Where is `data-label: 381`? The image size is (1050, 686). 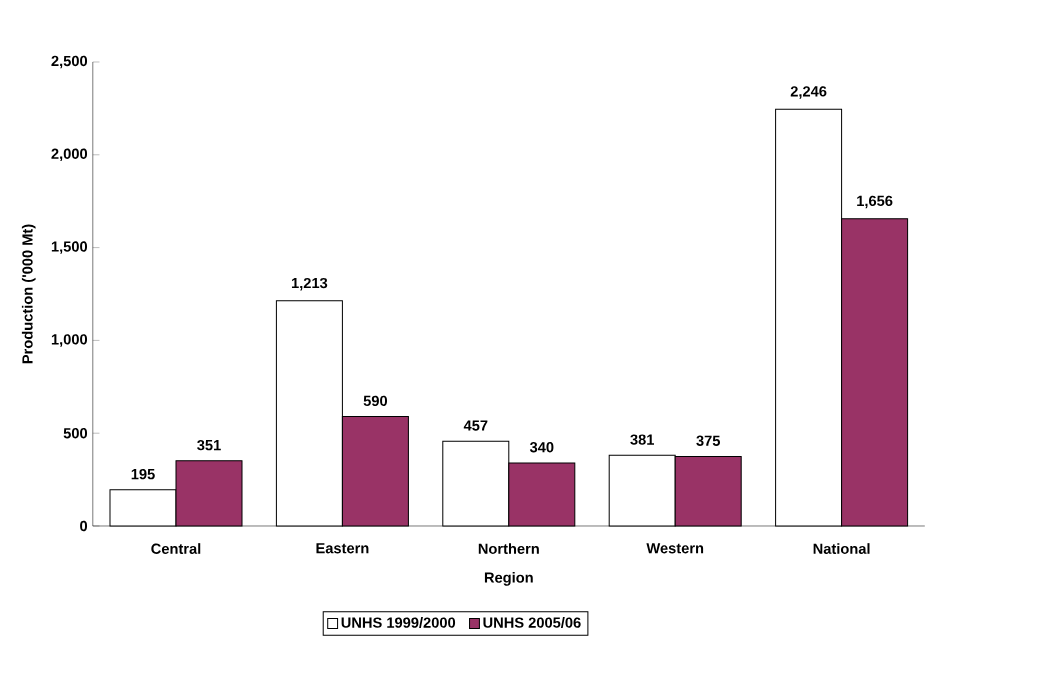
data-label: 381 is located at coordinates (642, 439).